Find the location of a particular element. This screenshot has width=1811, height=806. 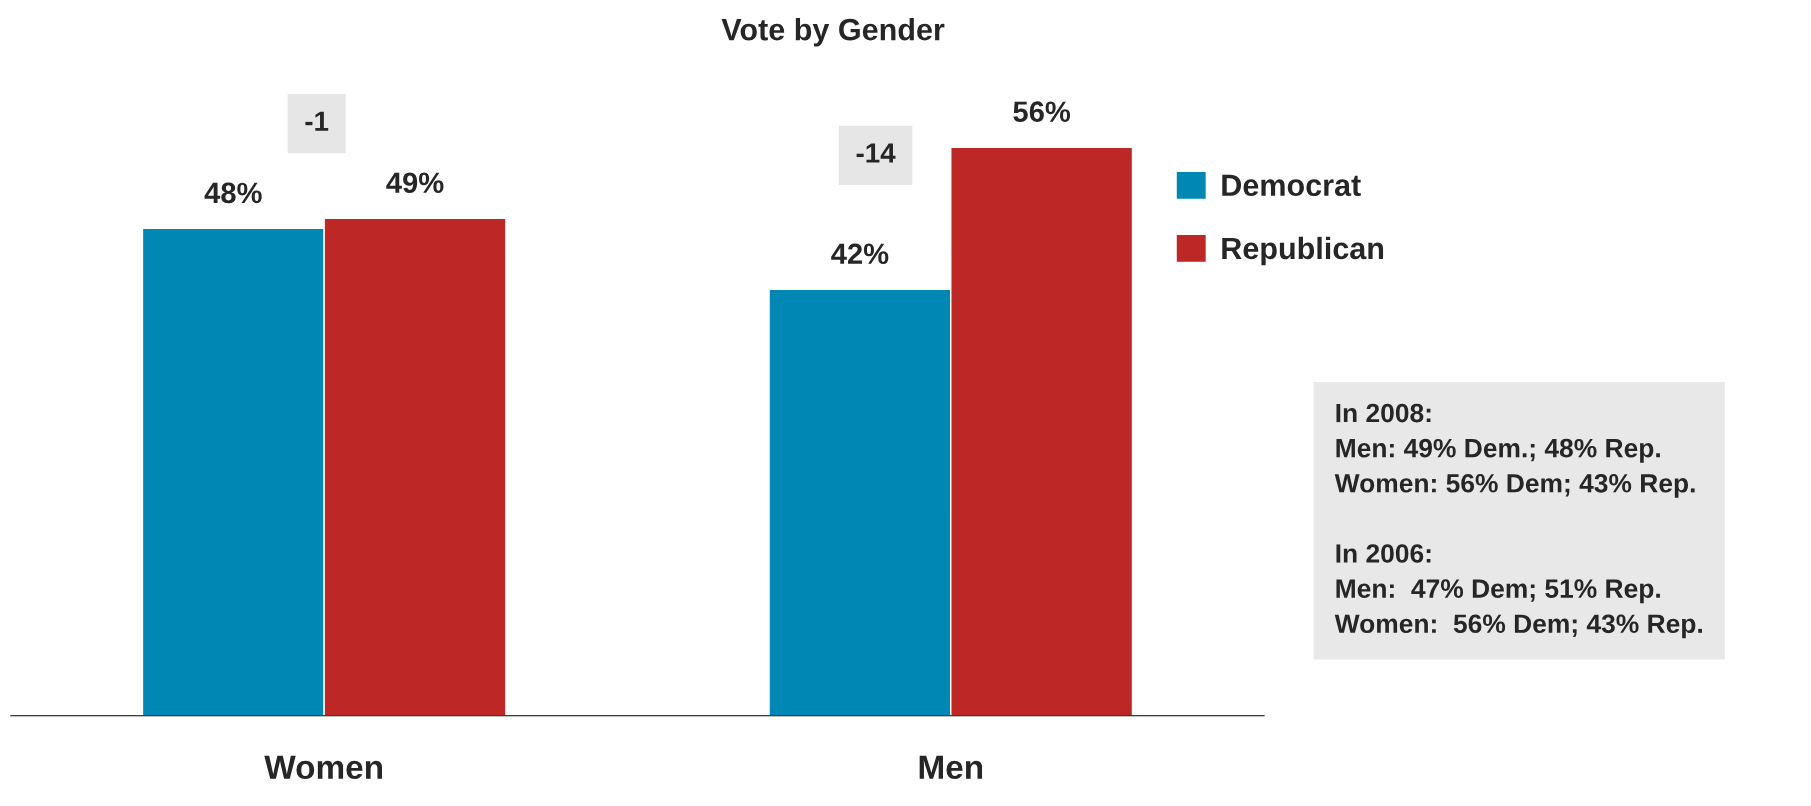

data-label: 56% is located at coordinates (1042, 111).